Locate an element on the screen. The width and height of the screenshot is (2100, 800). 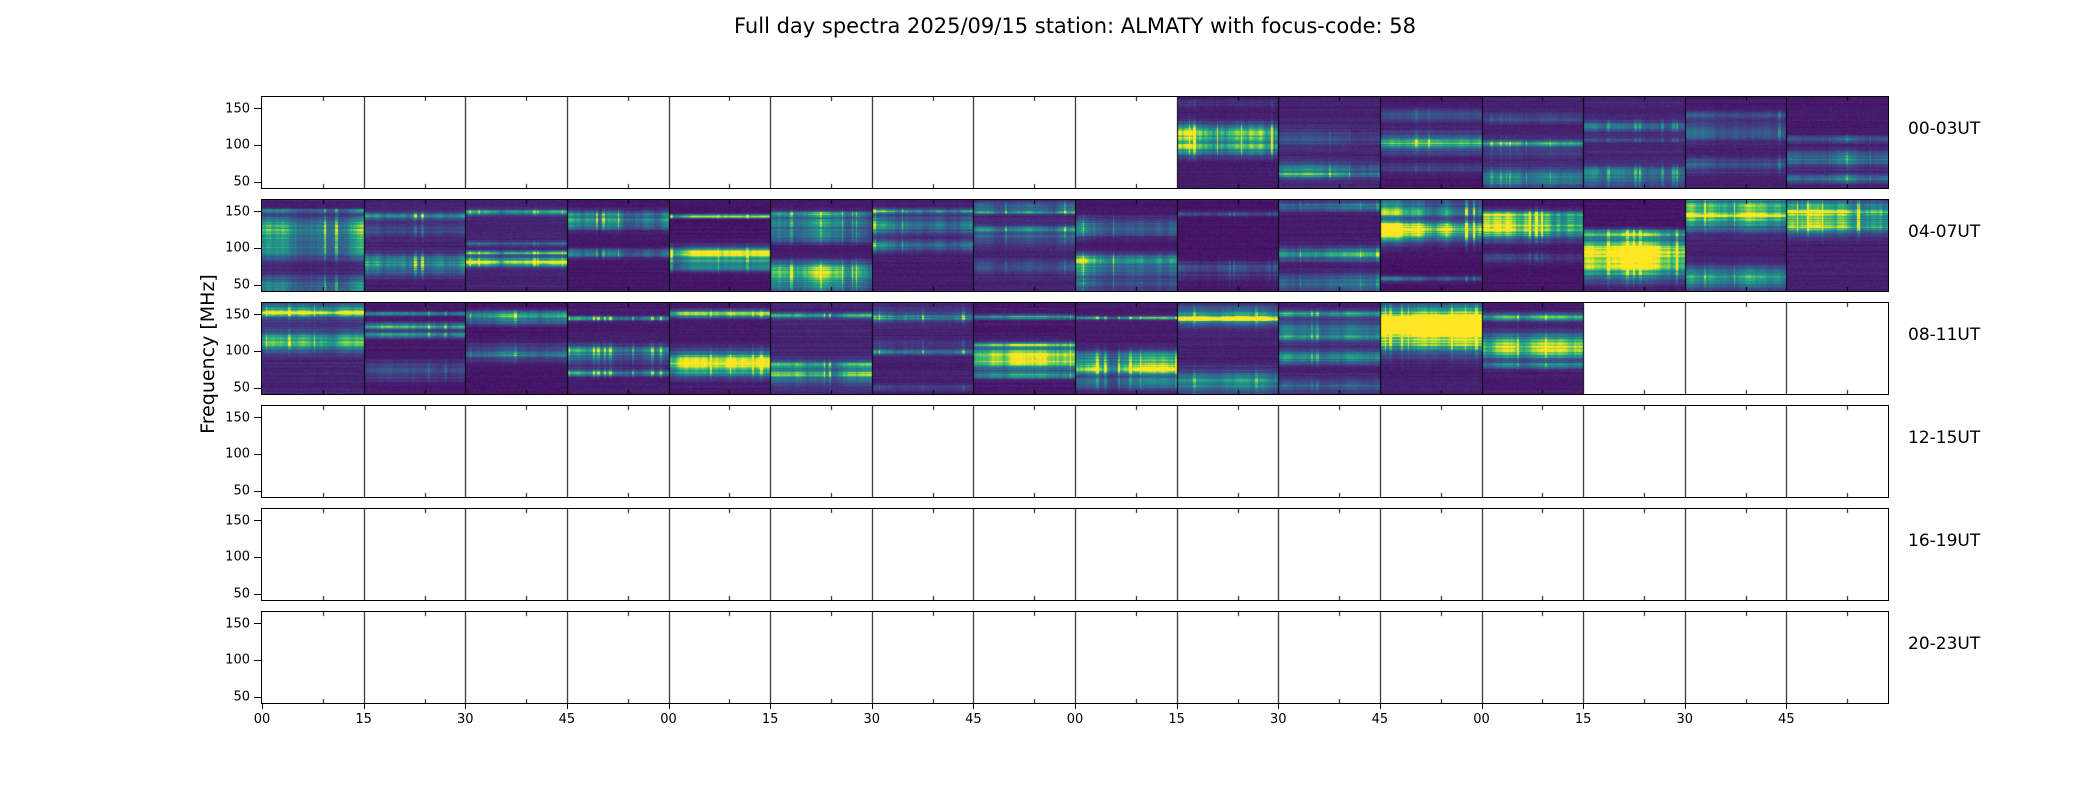
row-time-label: 08-11UT is located at coordinates (1944, 335).